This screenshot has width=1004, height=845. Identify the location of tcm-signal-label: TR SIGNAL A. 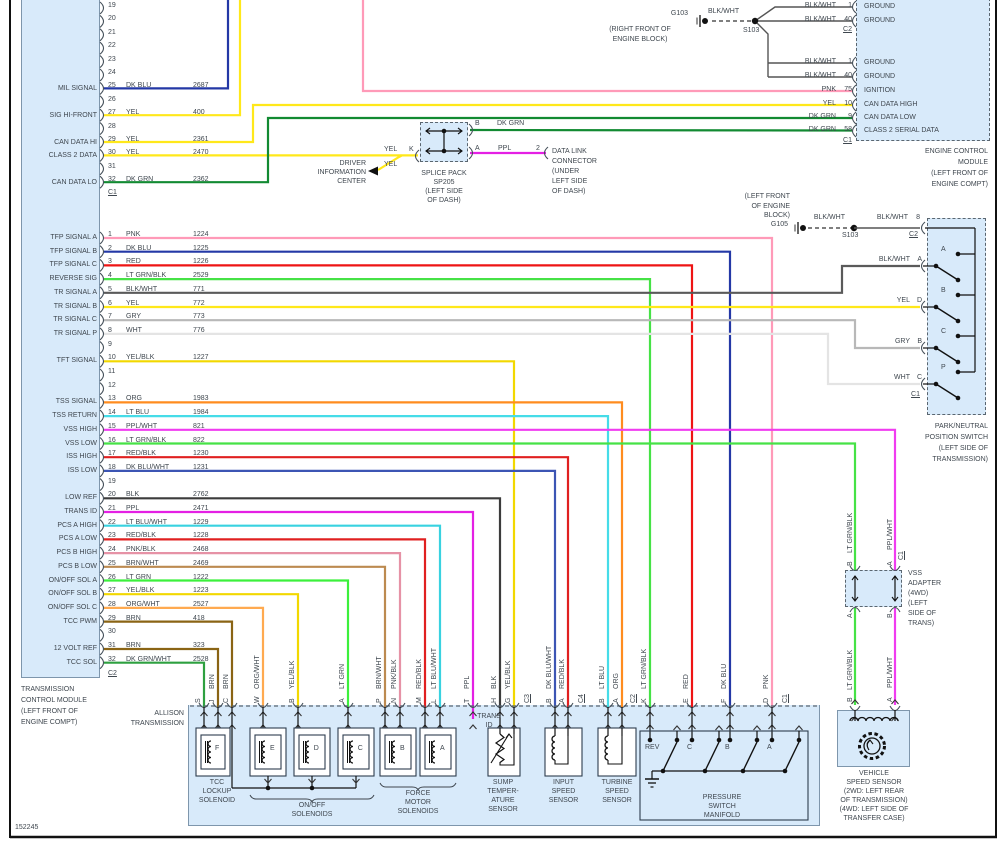
(75, 292).